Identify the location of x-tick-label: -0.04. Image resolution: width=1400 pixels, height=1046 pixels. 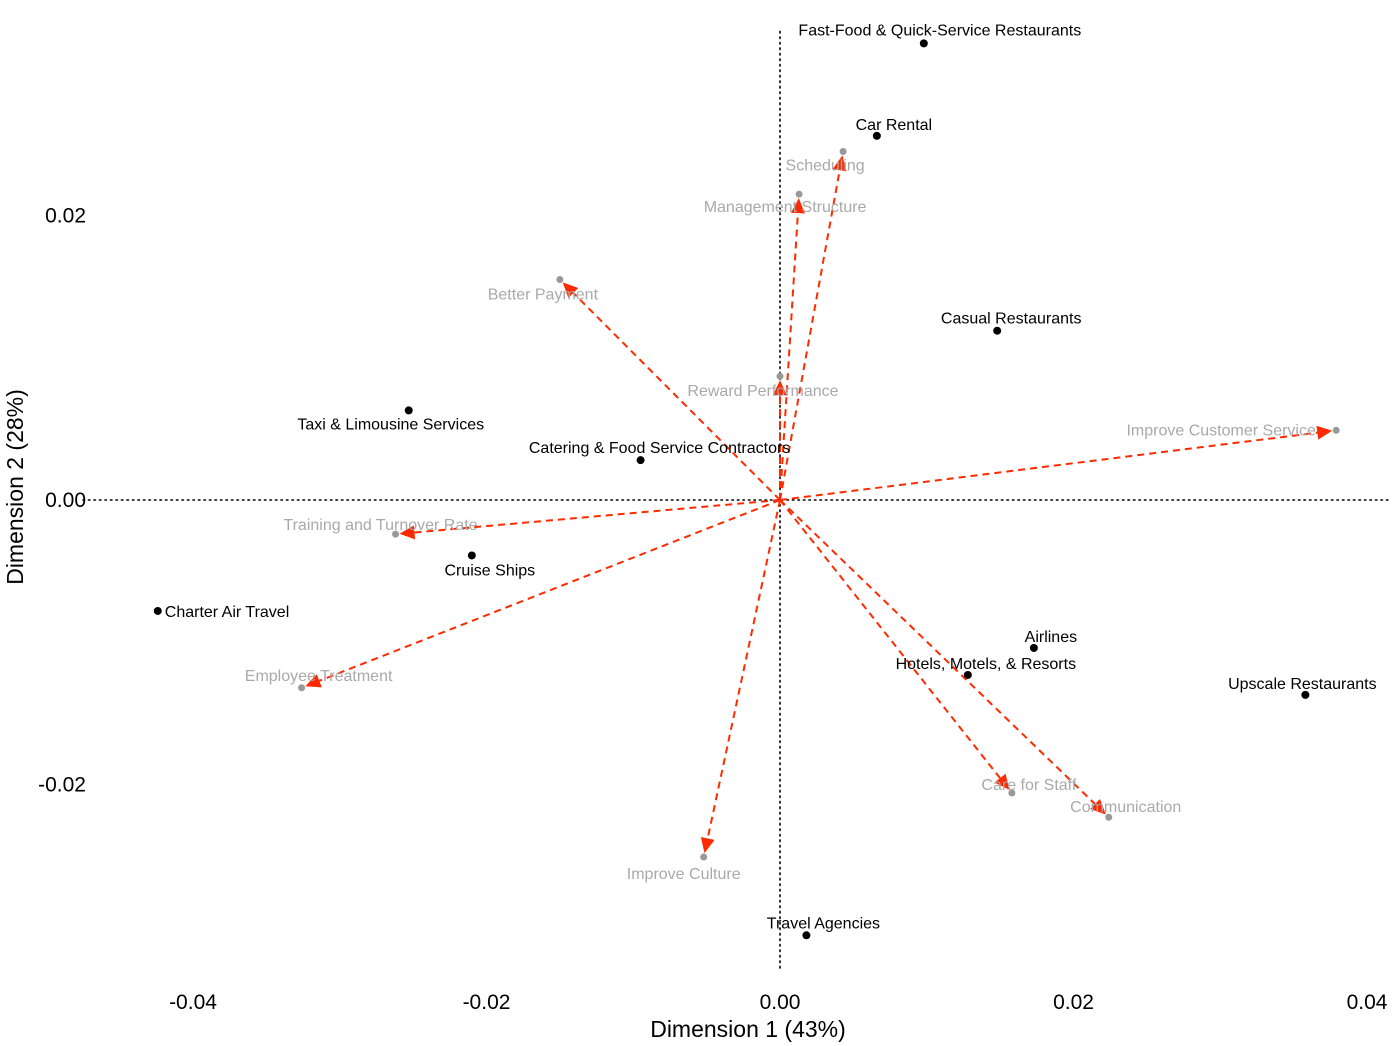
(193, 1002).